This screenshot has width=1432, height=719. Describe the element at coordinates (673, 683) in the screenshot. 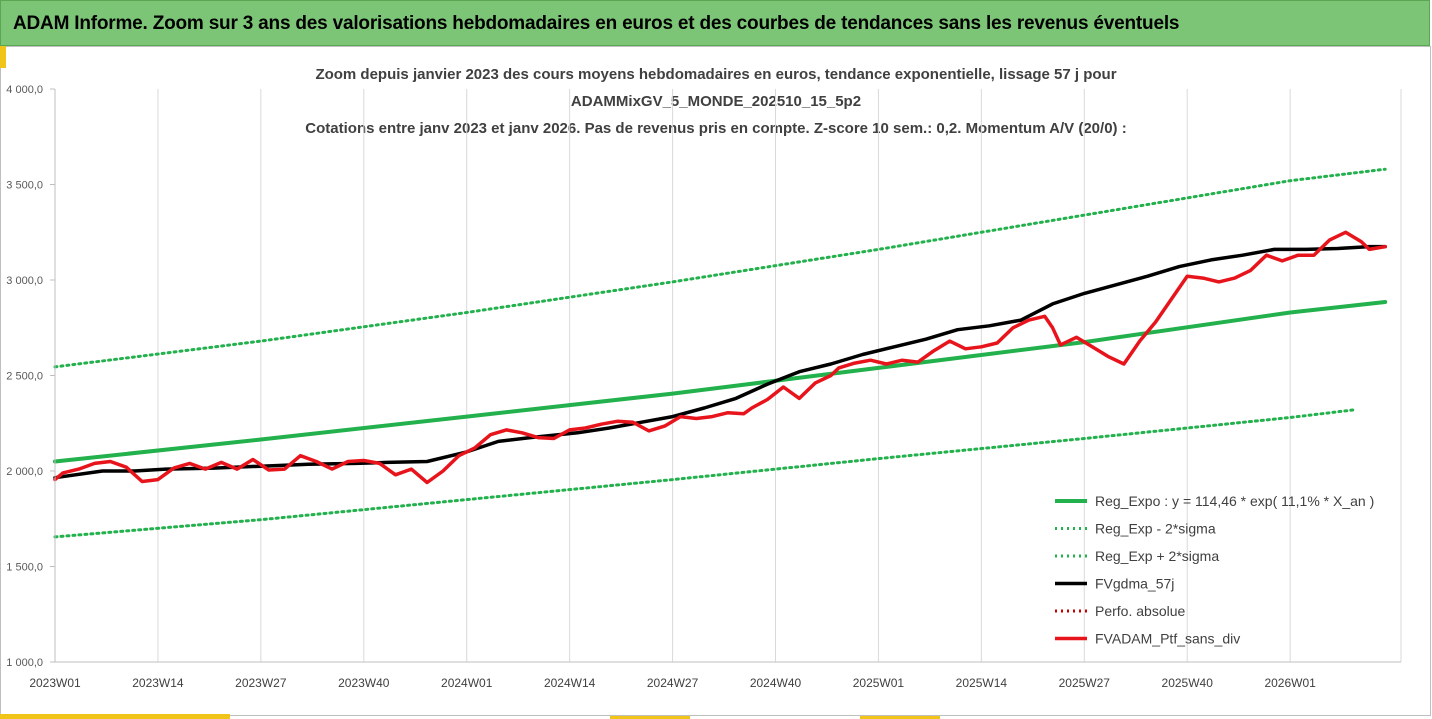

I see `x-tick-label: 2024W27` at that location.